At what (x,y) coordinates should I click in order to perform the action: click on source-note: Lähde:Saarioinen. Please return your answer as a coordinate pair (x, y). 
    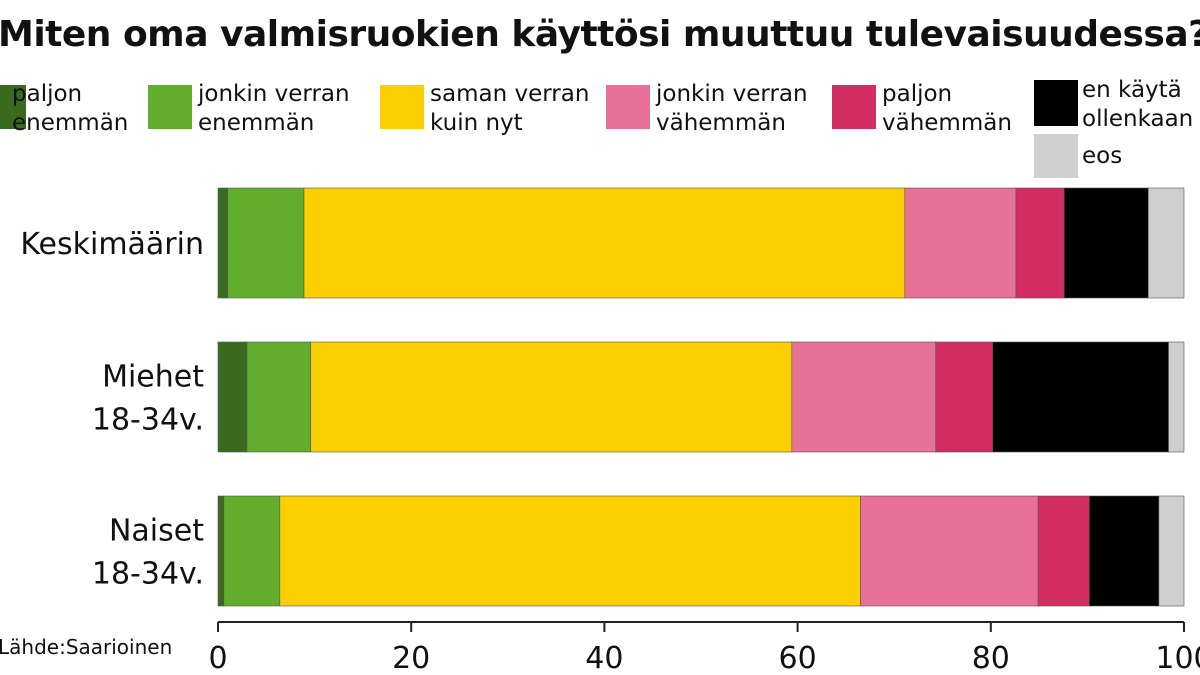
    Looking at the image, I should click on (86, 647).